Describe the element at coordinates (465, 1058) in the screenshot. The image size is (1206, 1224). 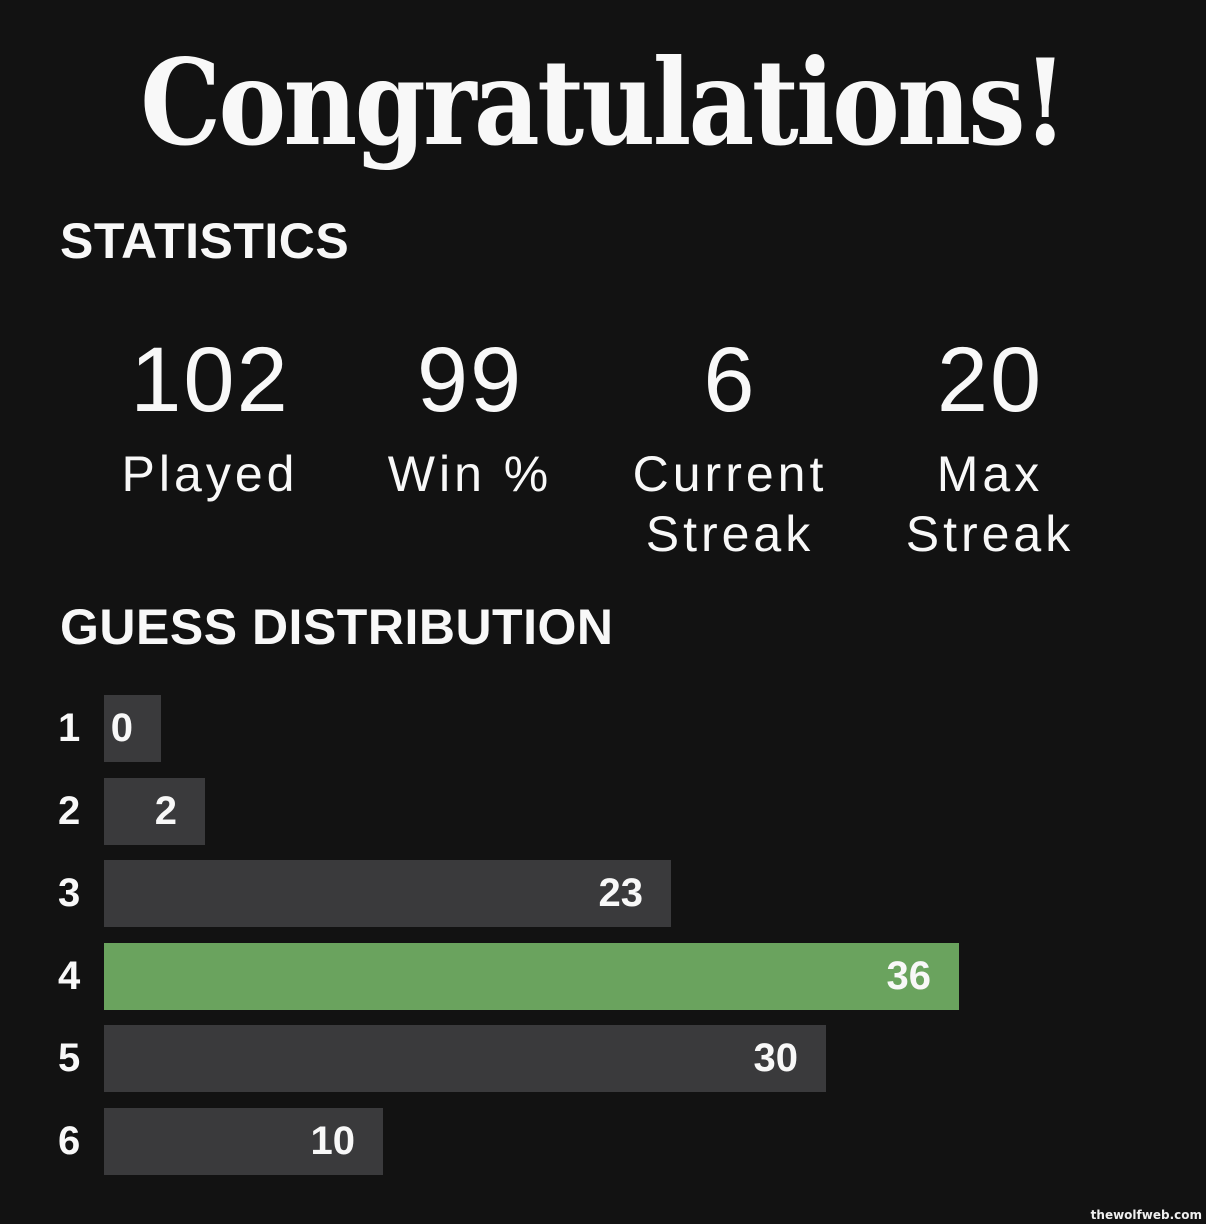
I see `distribution-bar: 30` at that location.